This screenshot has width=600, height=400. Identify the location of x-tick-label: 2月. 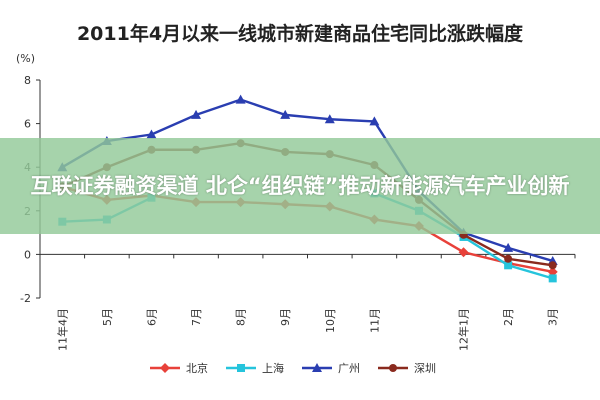
(508, 317).